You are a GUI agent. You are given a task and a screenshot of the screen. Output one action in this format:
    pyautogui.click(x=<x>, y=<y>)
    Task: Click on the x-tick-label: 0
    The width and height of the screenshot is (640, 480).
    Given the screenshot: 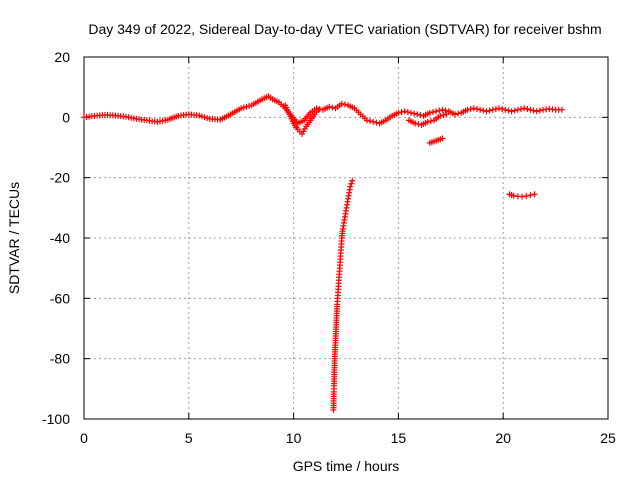 What is the action you would take?
    pyautogui.click(x=84, y=438)
    